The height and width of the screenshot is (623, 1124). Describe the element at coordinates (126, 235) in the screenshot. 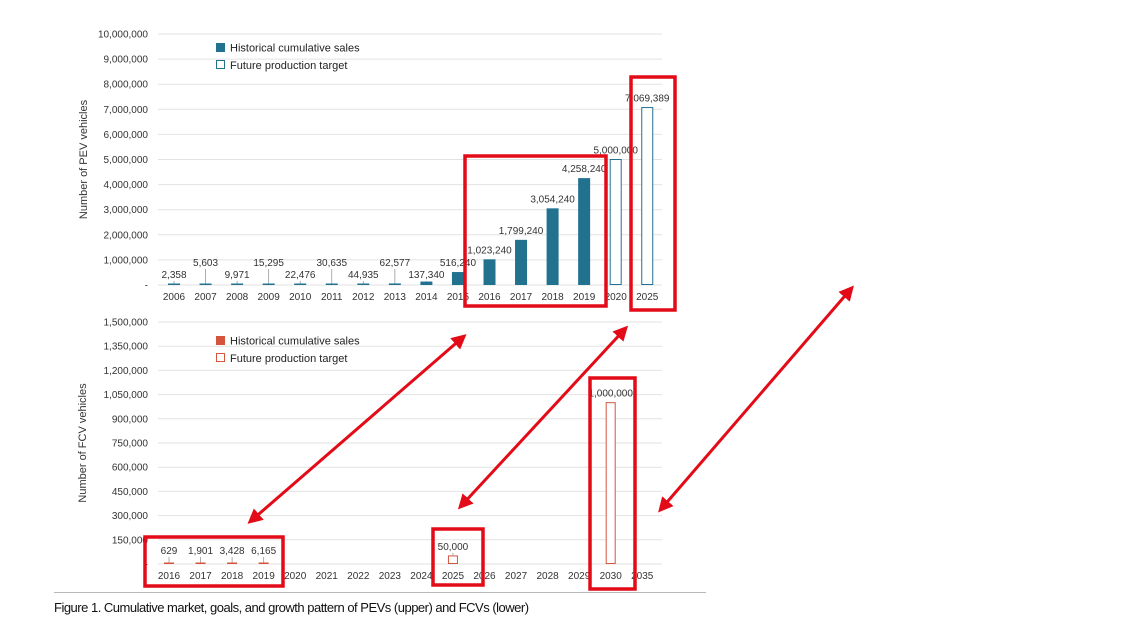

I see `y-tick-label: 2,000,000` at that location.